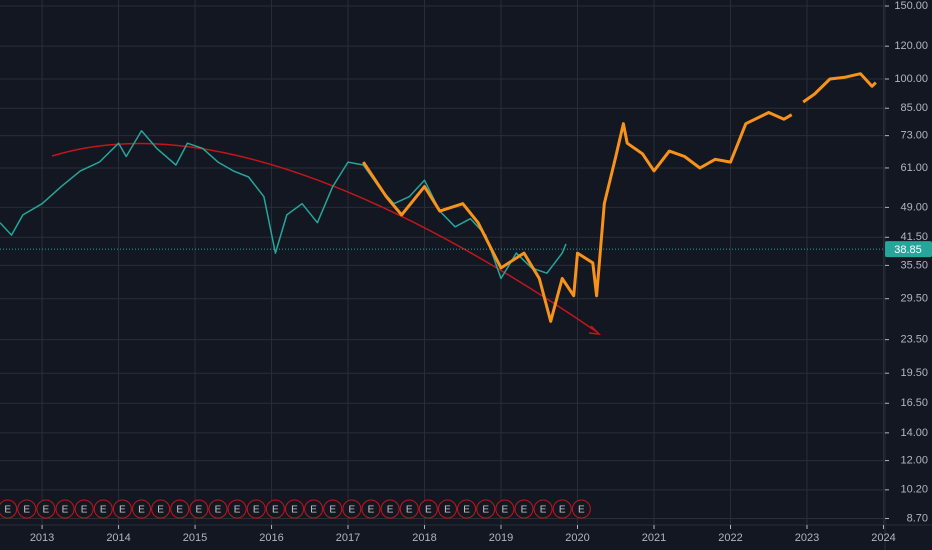 This screenshot has width=932, height=550. What do you see at coordinates (654, 538) in the screenshot?
I see `x-tick-label: 2021` at bounding box center [654, 538].